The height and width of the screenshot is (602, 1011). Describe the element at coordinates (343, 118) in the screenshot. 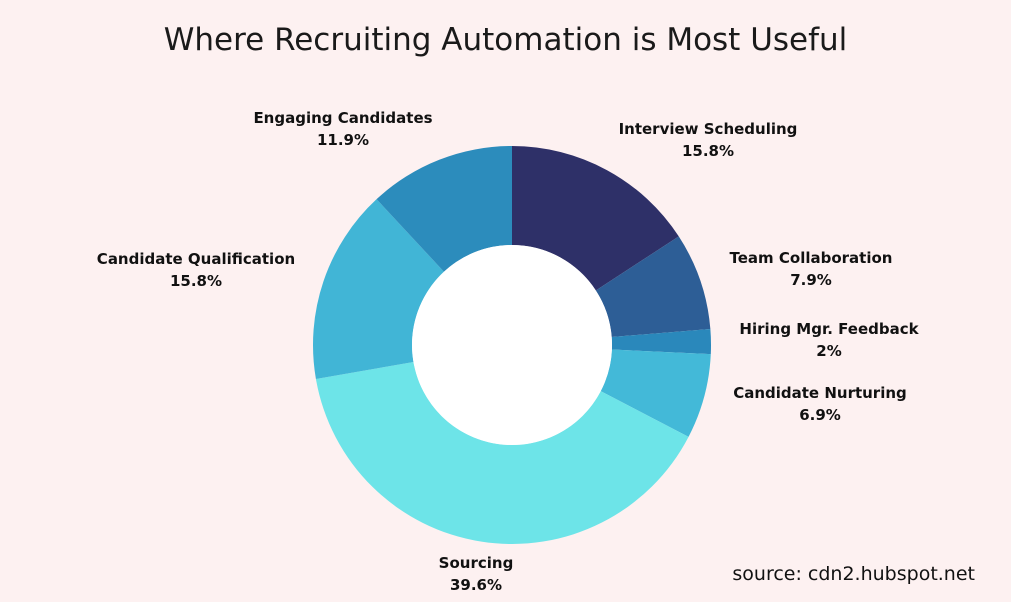

I see `label-name: Engaging Candidates` at that location.